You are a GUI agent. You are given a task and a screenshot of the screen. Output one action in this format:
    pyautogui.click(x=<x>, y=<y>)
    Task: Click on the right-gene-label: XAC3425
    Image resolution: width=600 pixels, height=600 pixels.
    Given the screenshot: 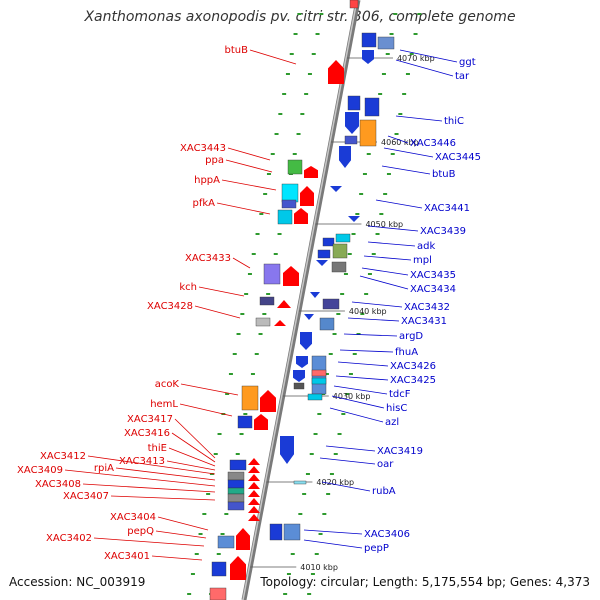 What is the action you would take?
    pyautogui.click(x=413, y=380)
    